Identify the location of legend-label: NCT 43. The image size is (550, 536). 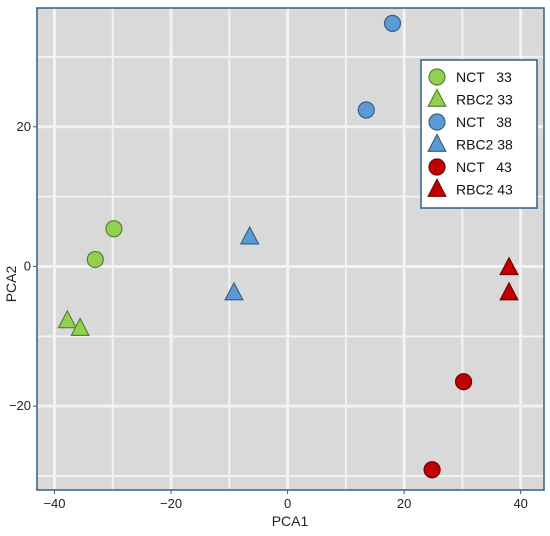
(484, 167).